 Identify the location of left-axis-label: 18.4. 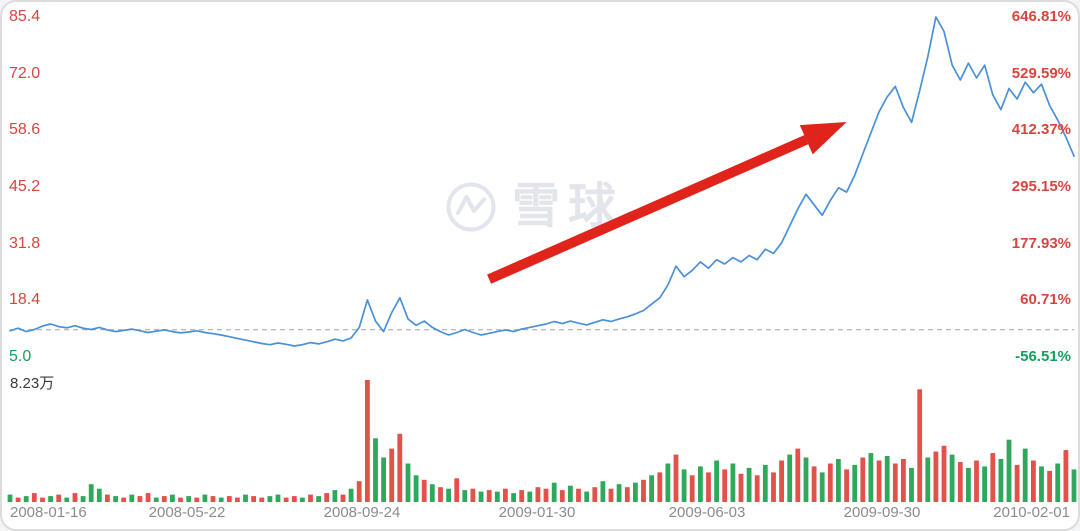
(25, 299).